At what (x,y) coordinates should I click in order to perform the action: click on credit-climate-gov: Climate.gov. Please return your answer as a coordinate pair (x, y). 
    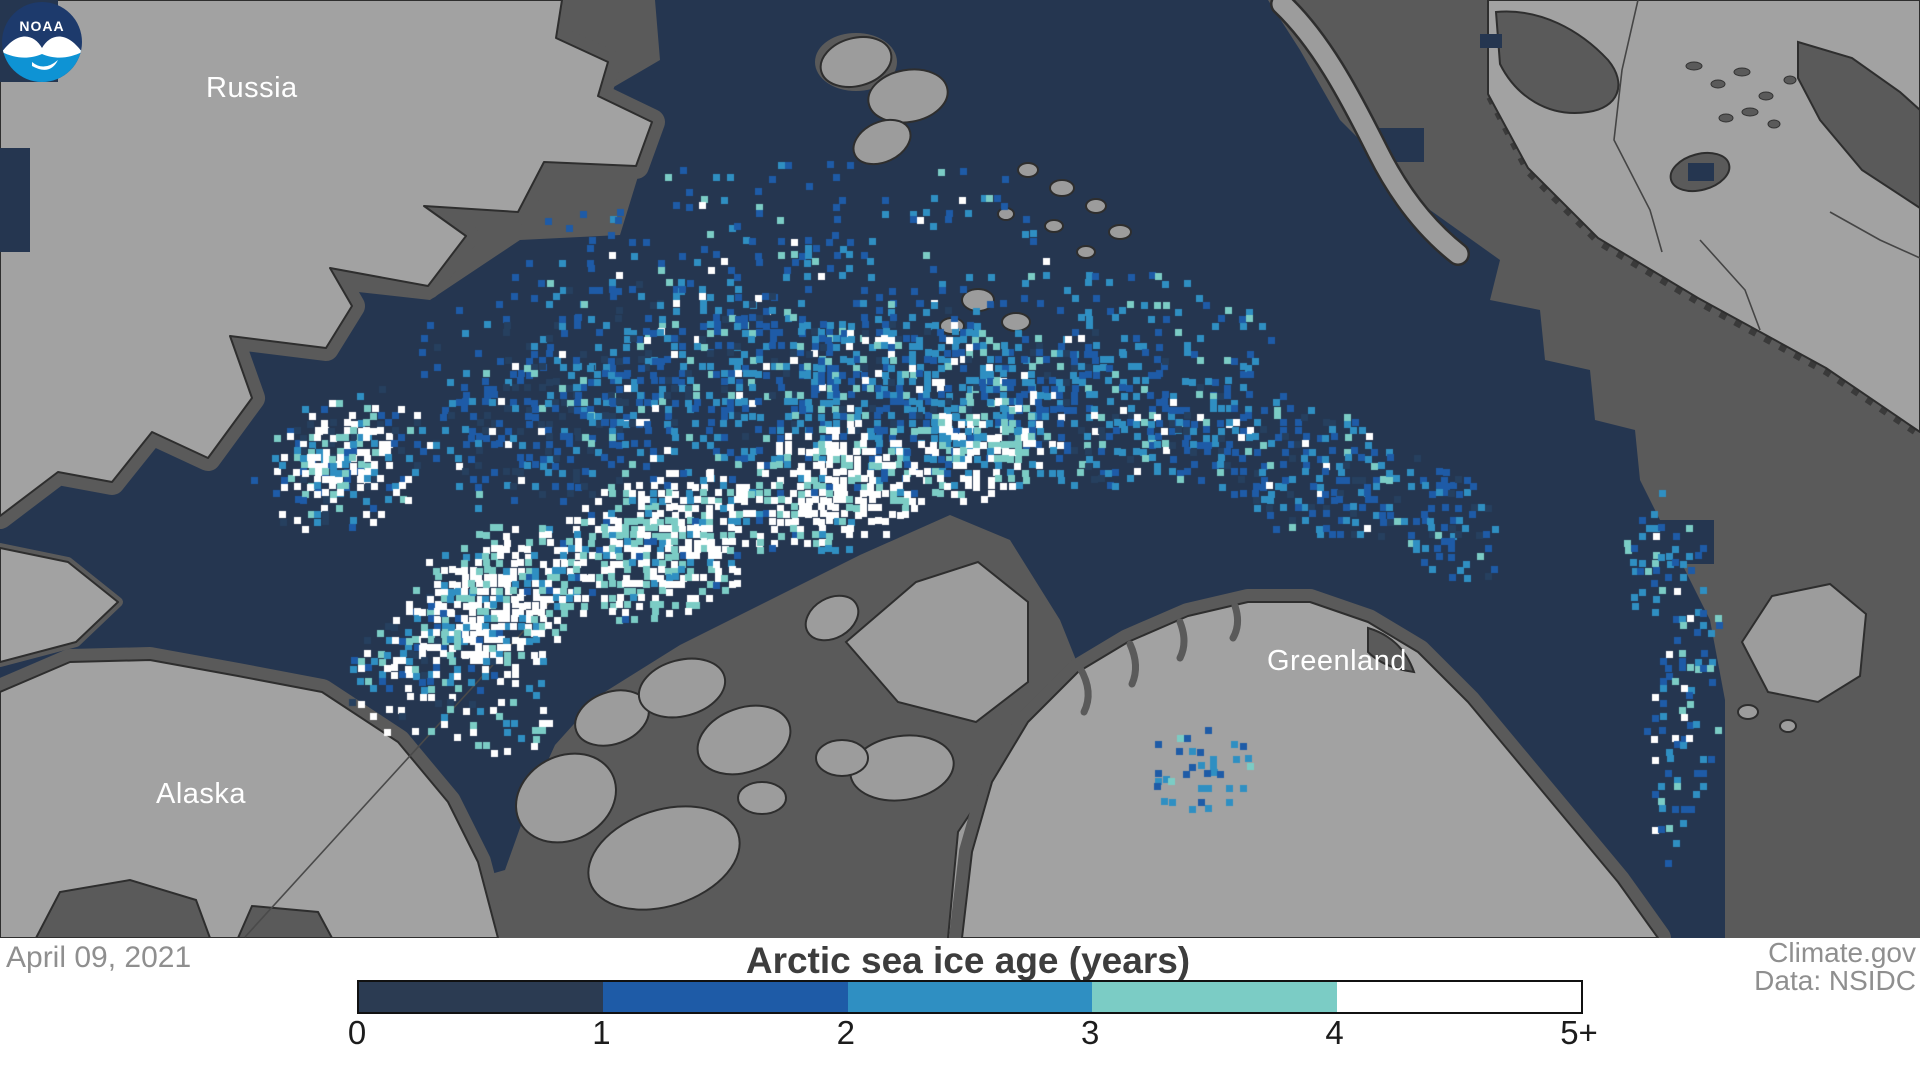
    Looking at the image, I should click on (1842, 952).